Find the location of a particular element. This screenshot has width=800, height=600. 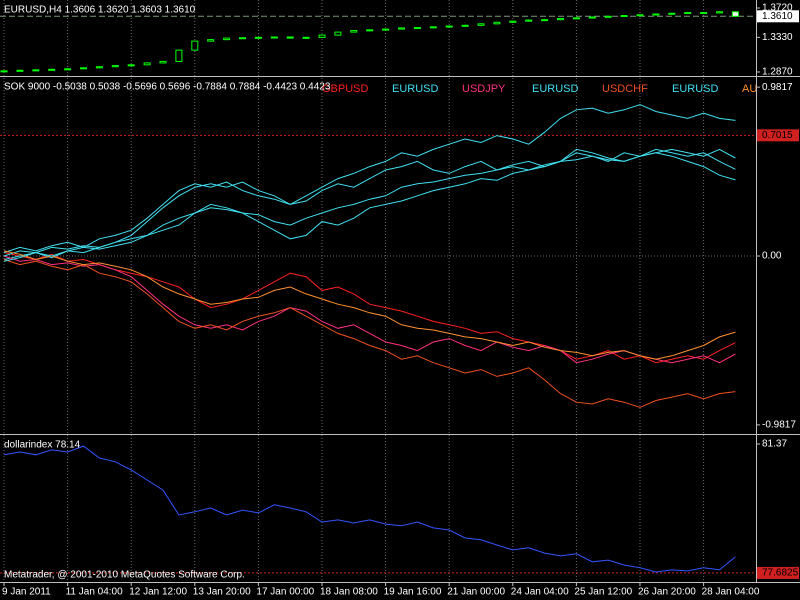

legend-entry: GBPUSD is located at coordinates (345, 89).